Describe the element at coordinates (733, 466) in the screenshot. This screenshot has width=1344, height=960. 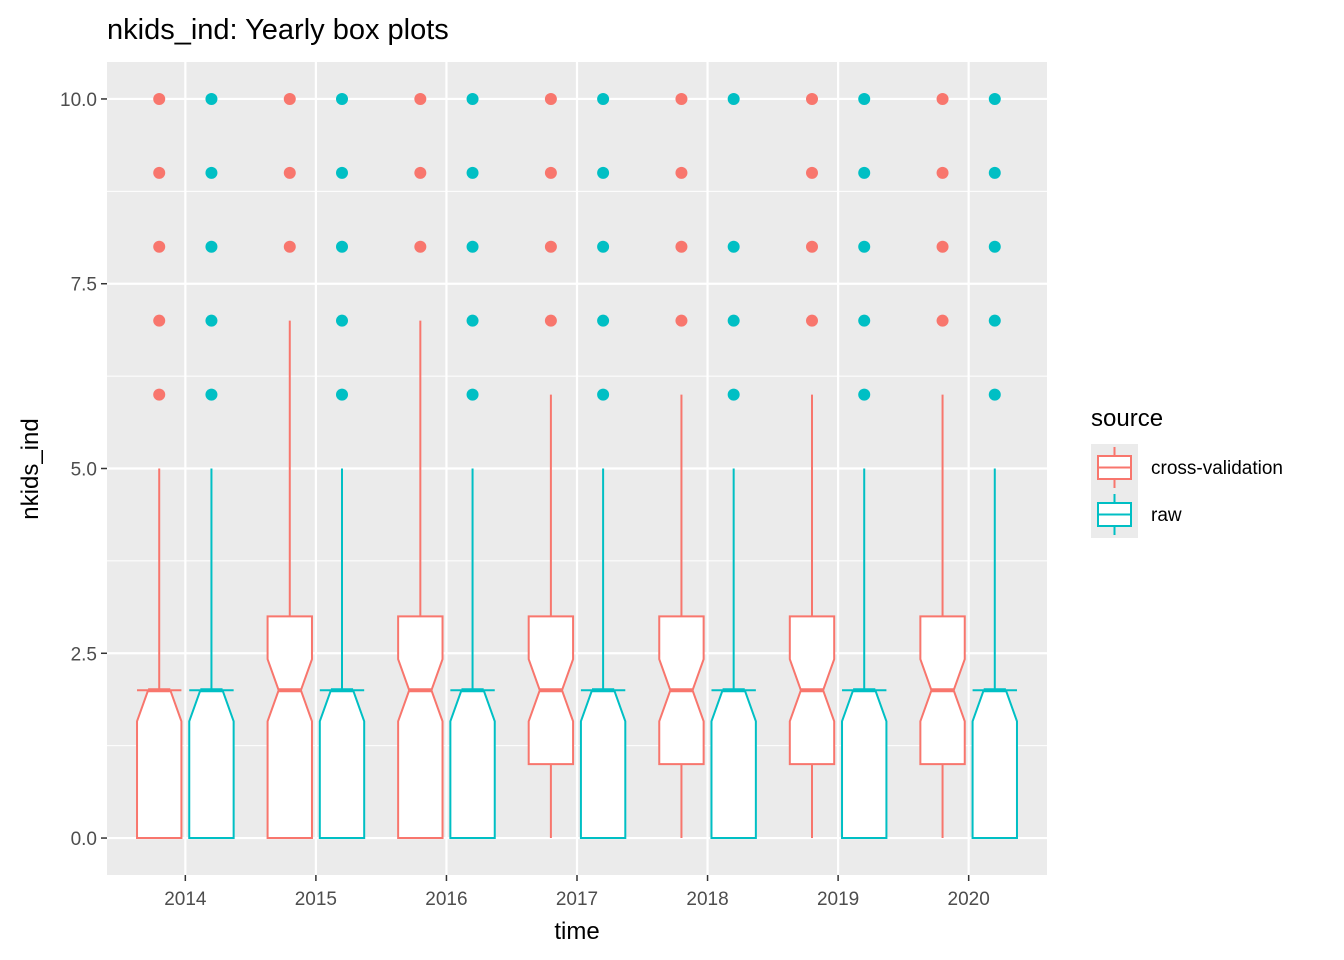
I see `box-raw-2018` at that location.